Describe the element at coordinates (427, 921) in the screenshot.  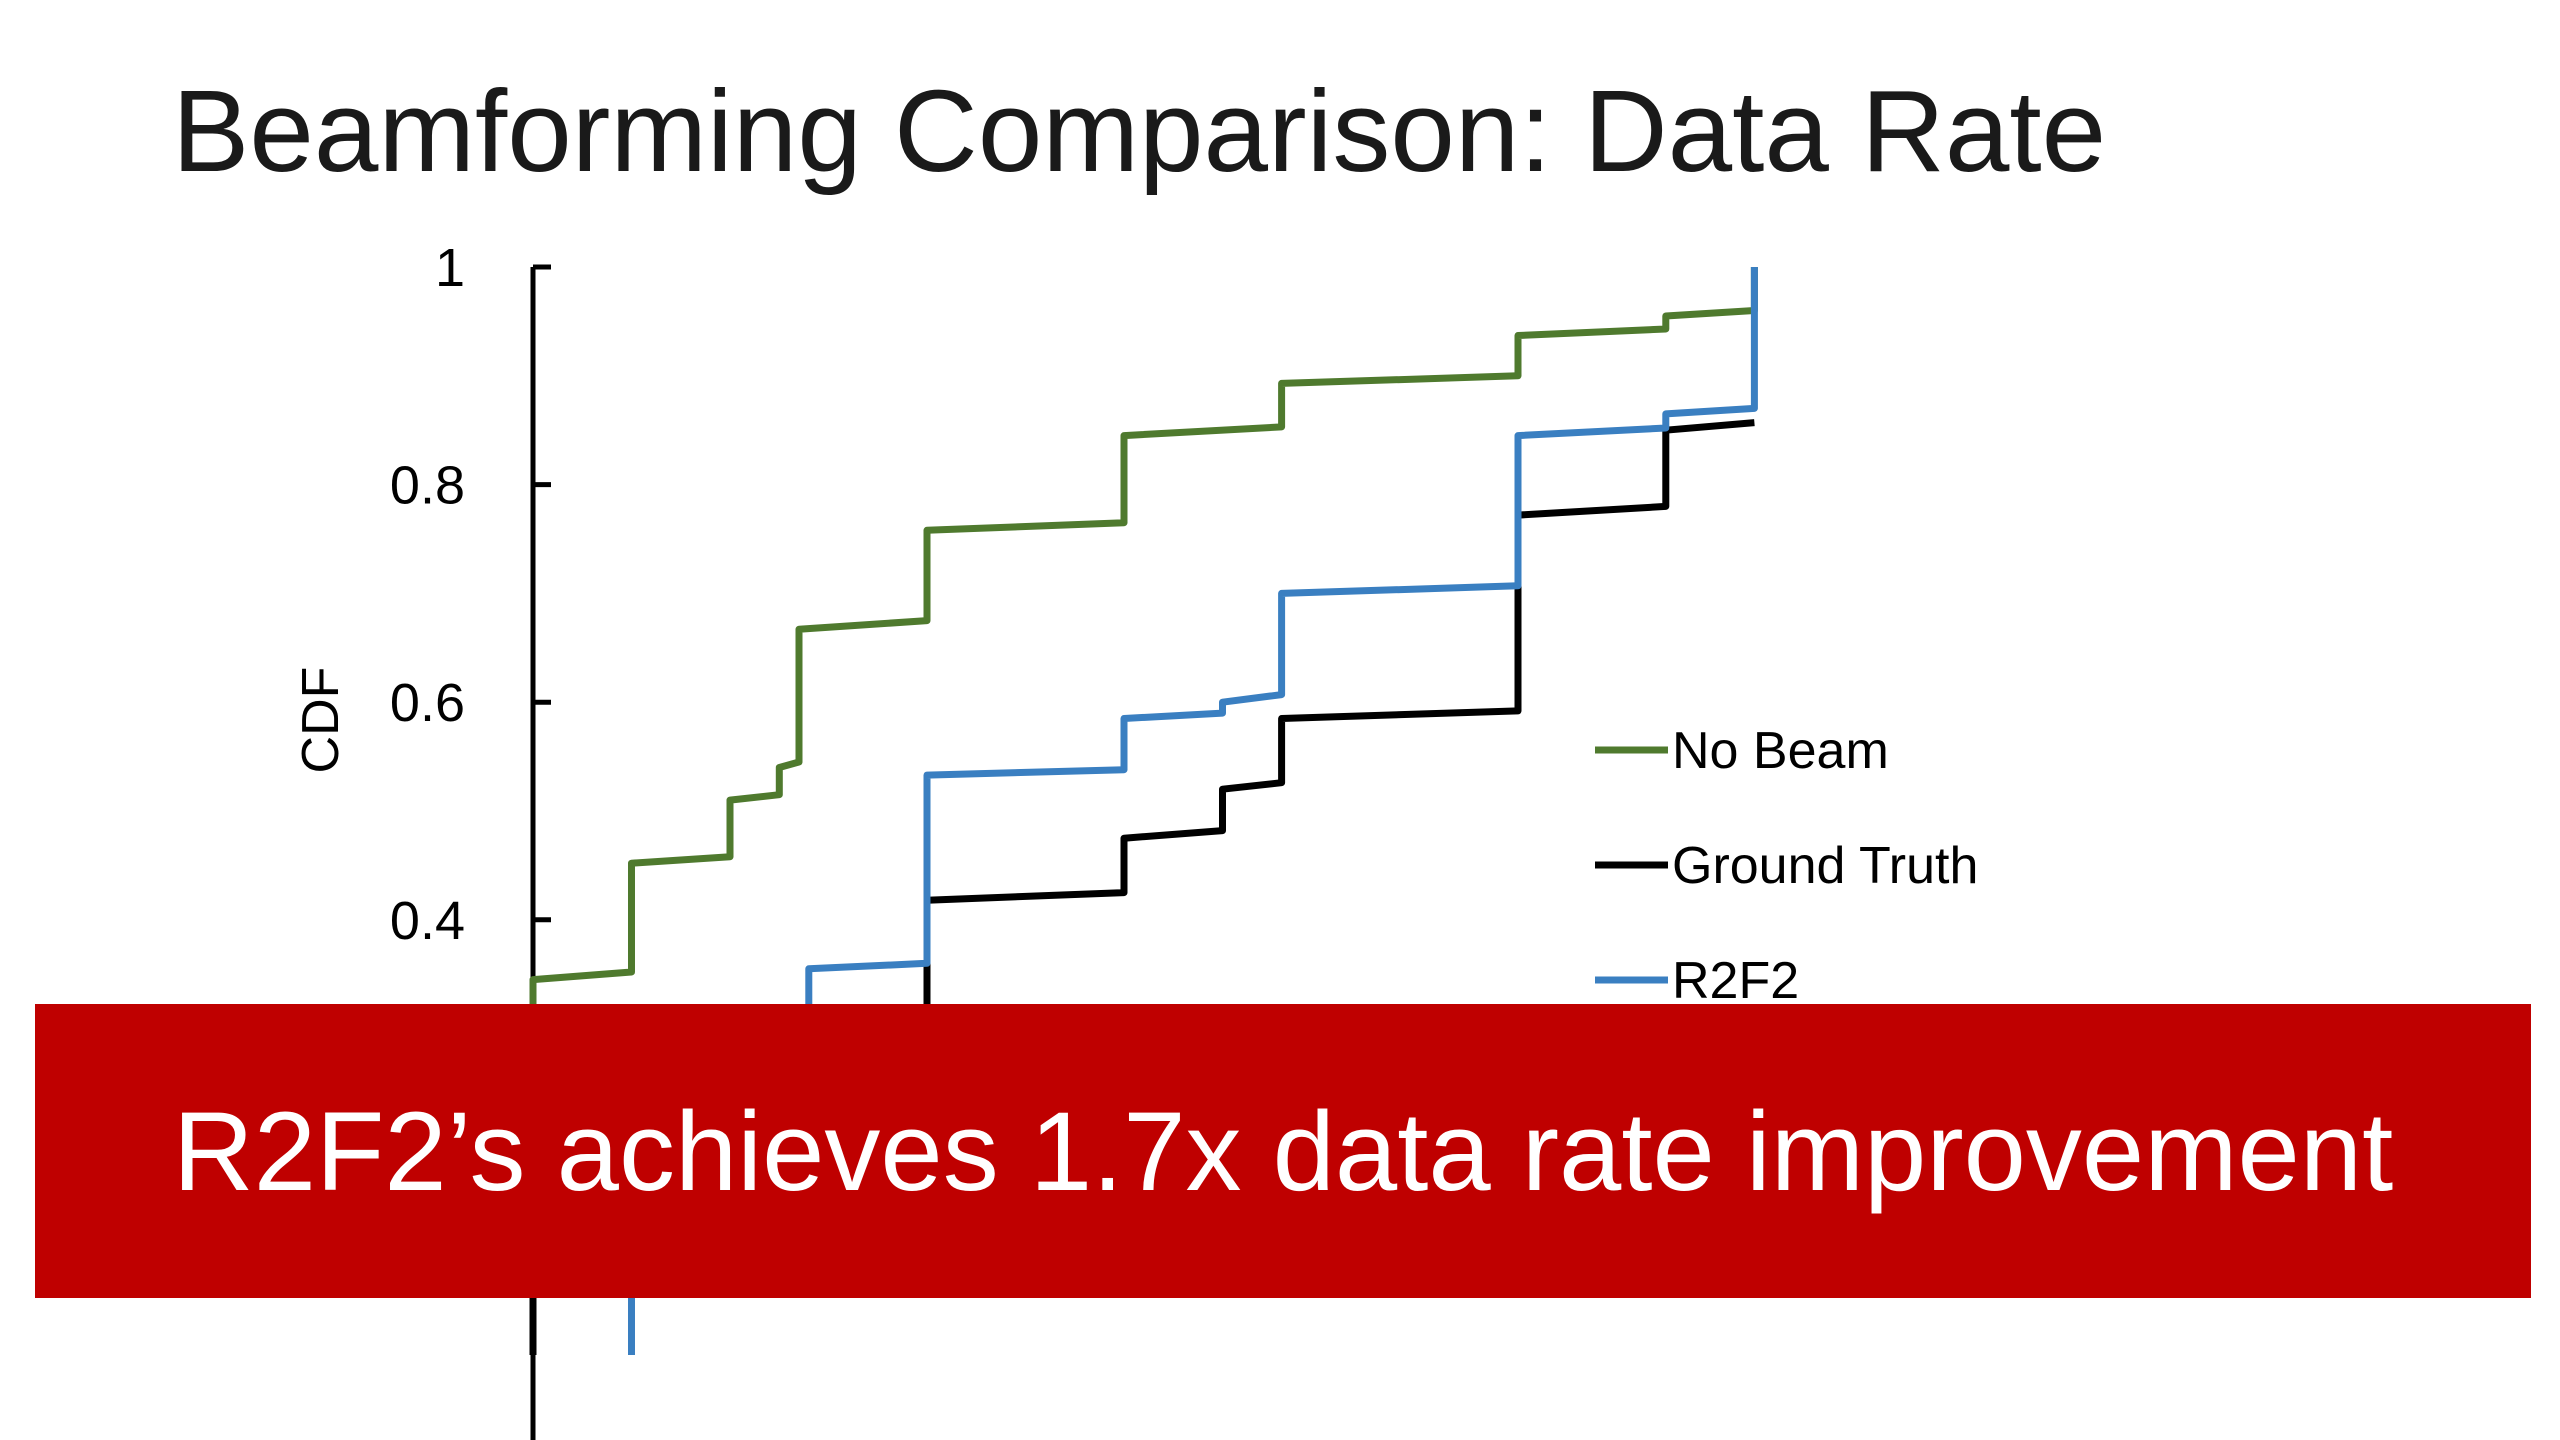
I see `y-tick-label: 0.4` at that location.